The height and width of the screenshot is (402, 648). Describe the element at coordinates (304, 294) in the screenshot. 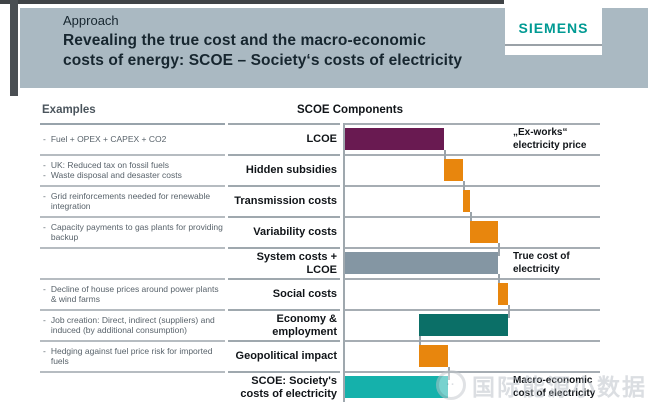

I see `component-label: Social costs` at that location.